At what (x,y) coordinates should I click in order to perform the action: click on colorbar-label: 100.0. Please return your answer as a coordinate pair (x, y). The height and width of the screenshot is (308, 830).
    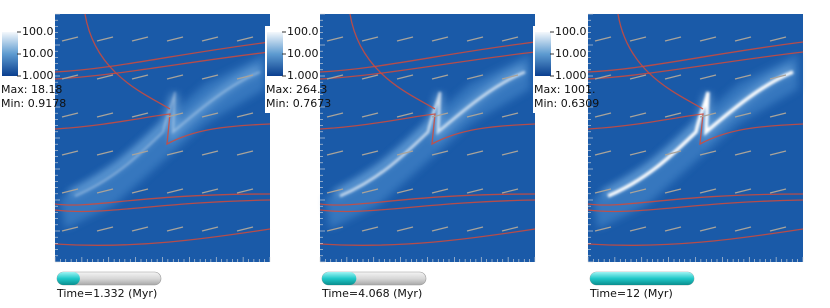
    Looking at the image, I should click on (38, 31).